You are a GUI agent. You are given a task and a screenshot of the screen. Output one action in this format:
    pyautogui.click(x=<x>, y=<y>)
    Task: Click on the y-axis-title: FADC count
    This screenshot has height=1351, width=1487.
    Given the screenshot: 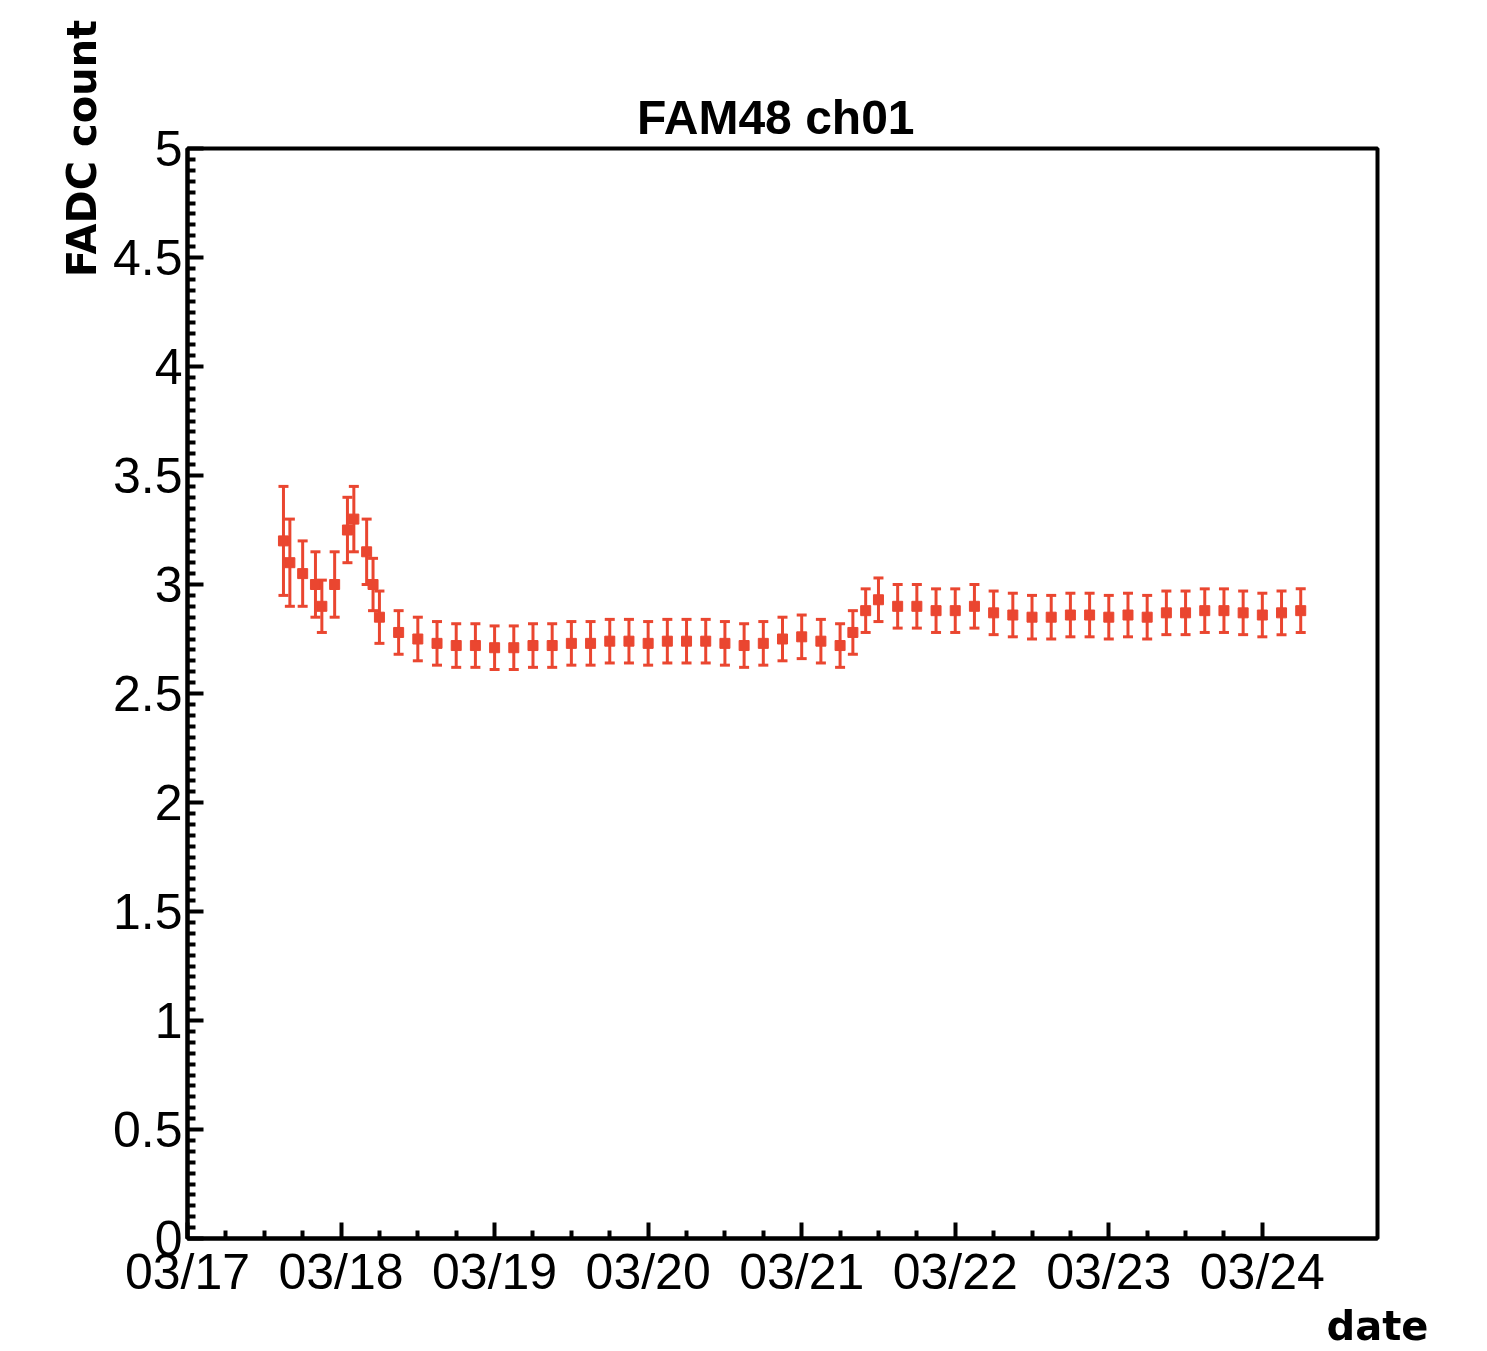 What is the action you would take?
    pyautogui.click(x=81, y=148)
    